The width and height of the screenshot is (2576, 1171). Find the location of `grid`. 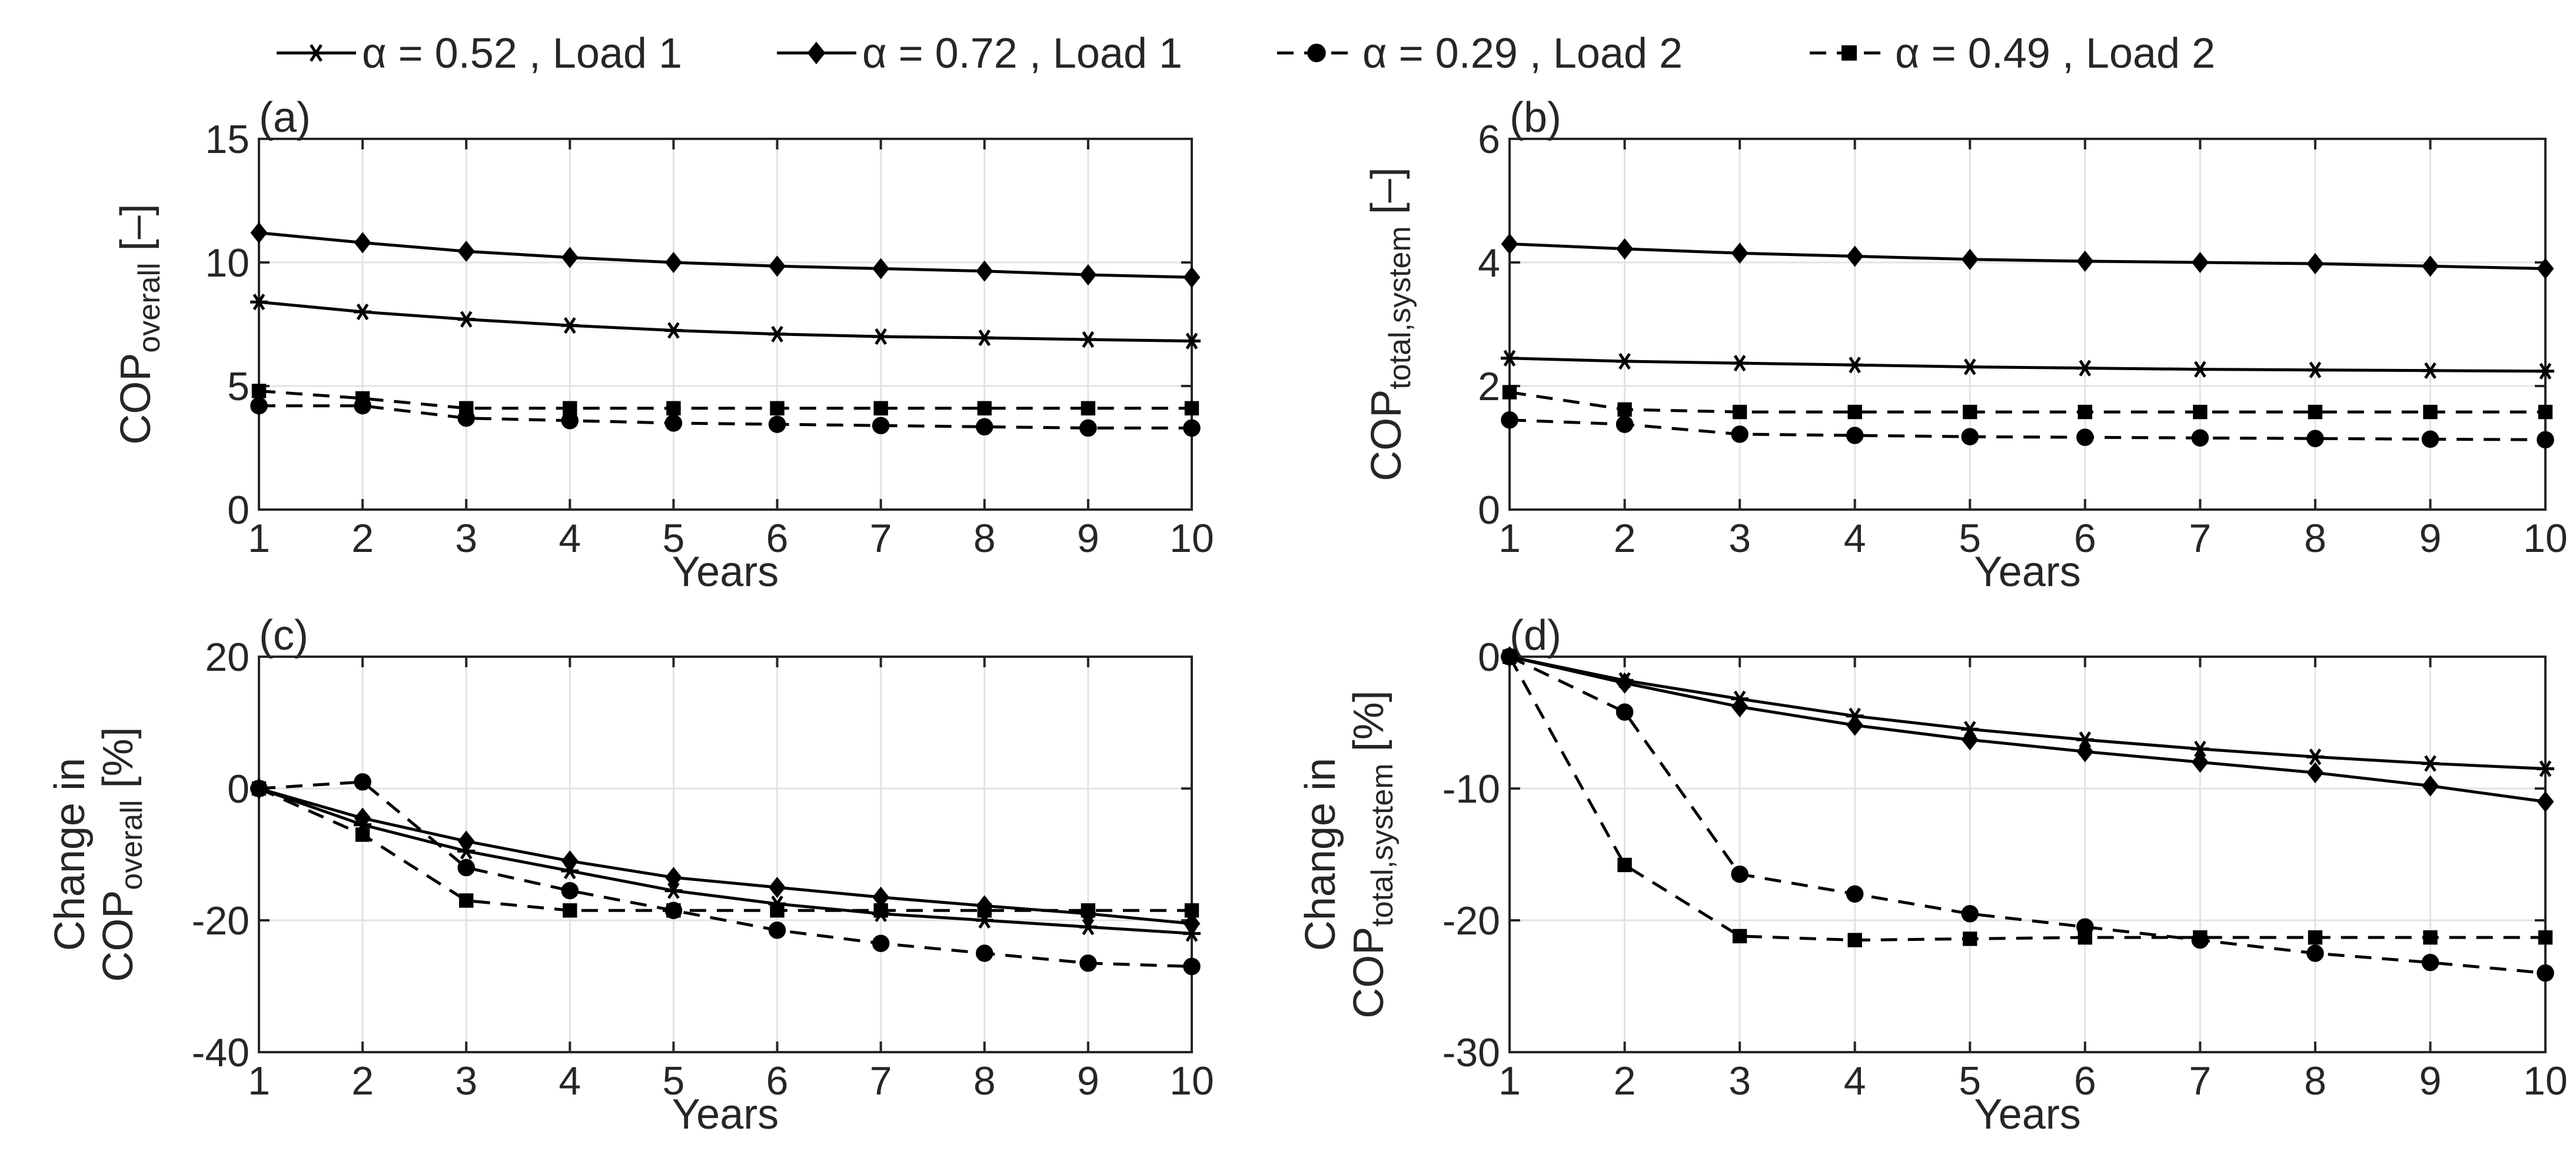

grid is located at coordinates (2027, 854).